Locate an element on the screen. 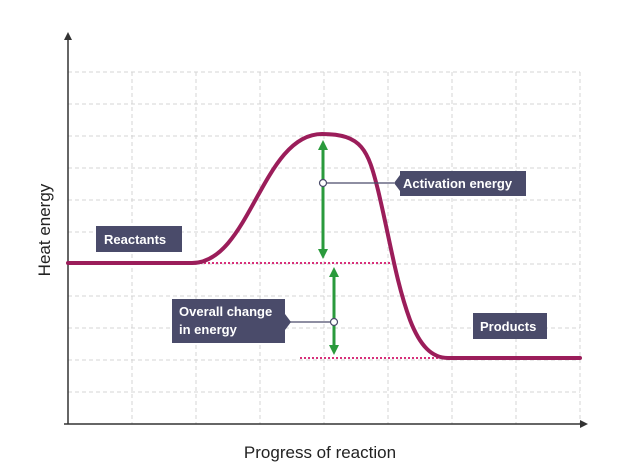  overall-change-label: Overall change in energy is located at coordinates (231, 321).